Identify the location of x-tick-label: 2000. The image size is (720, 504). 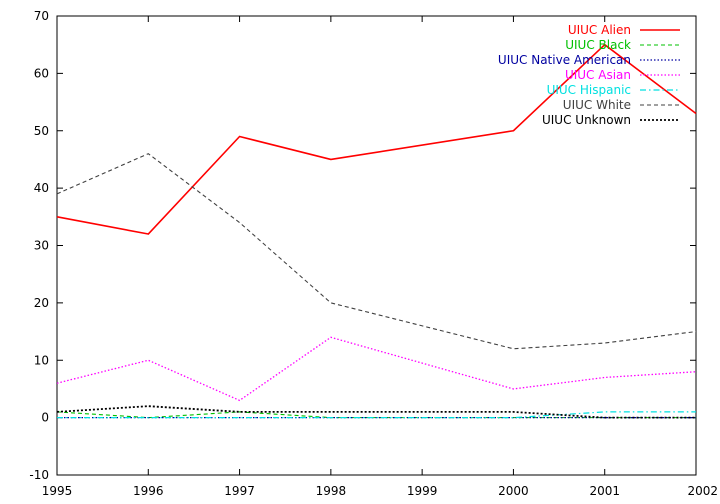
(513, 491).